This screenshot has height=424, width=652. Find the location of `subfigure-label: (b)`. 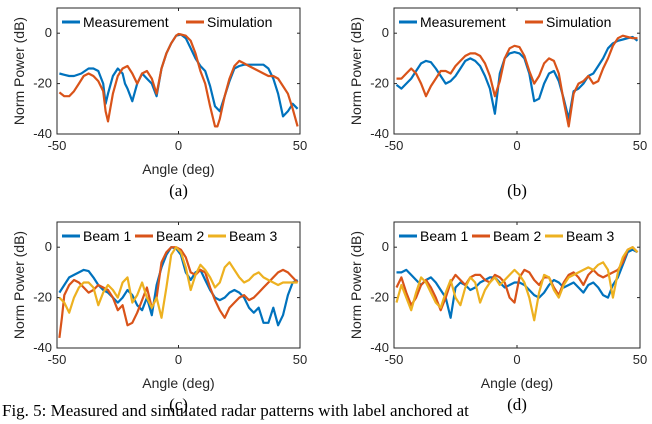

subfigure-label: (b) is located at coordinates (517, 190).